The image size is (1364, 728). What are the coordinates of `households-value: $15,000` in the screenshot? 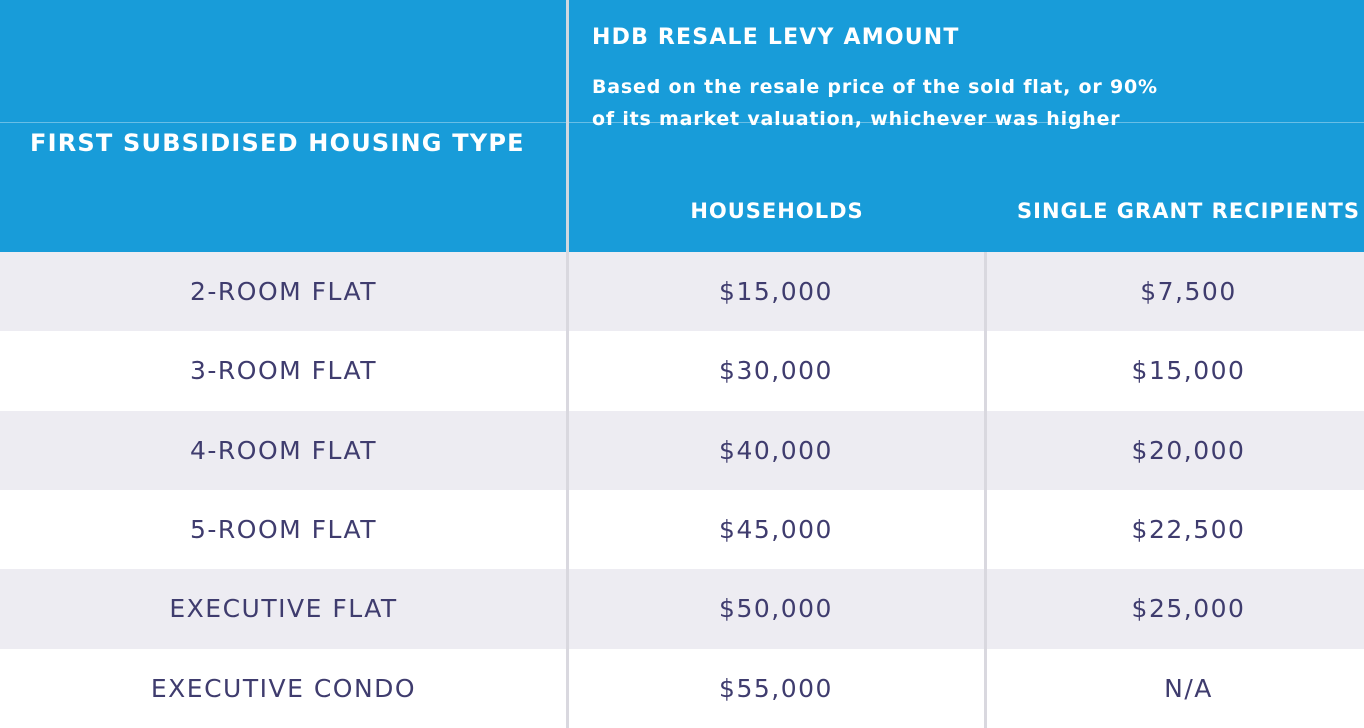 It's located at (776, 292).